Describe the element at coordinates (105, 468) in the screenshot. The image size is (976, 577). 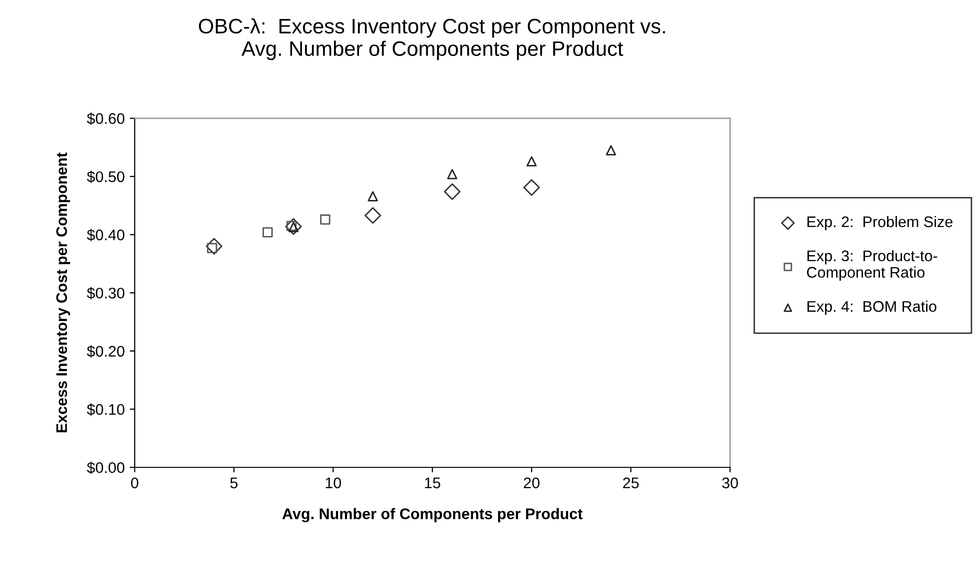
I see `y-tick-label: $0.00` at that location.